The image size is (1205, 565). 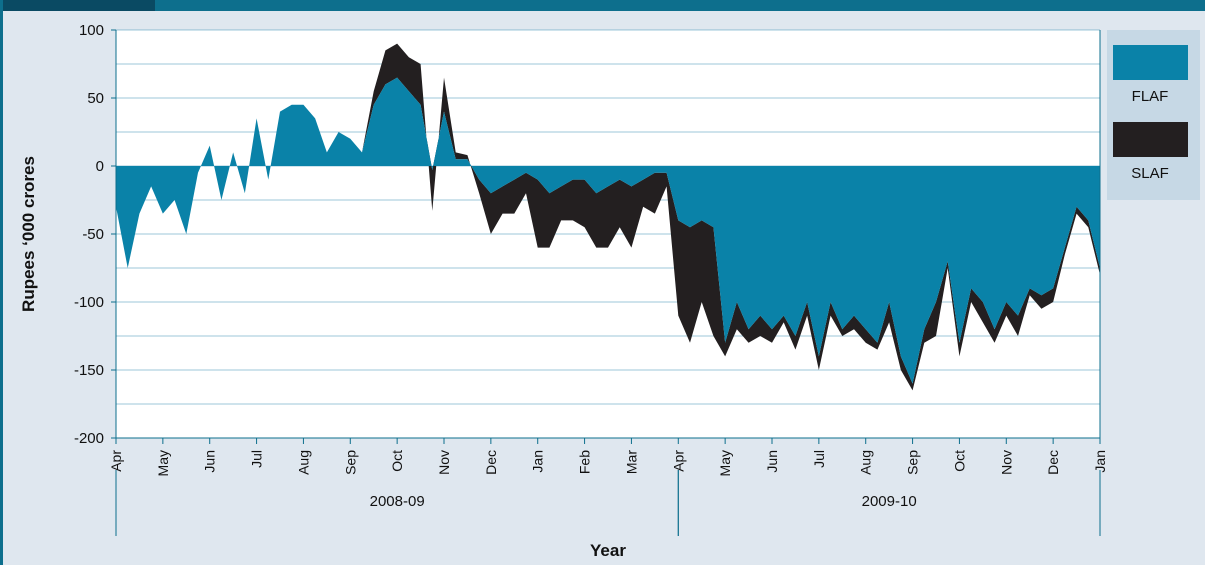 I want to click on x-axis-title: Year, so click(x=608, y=550).